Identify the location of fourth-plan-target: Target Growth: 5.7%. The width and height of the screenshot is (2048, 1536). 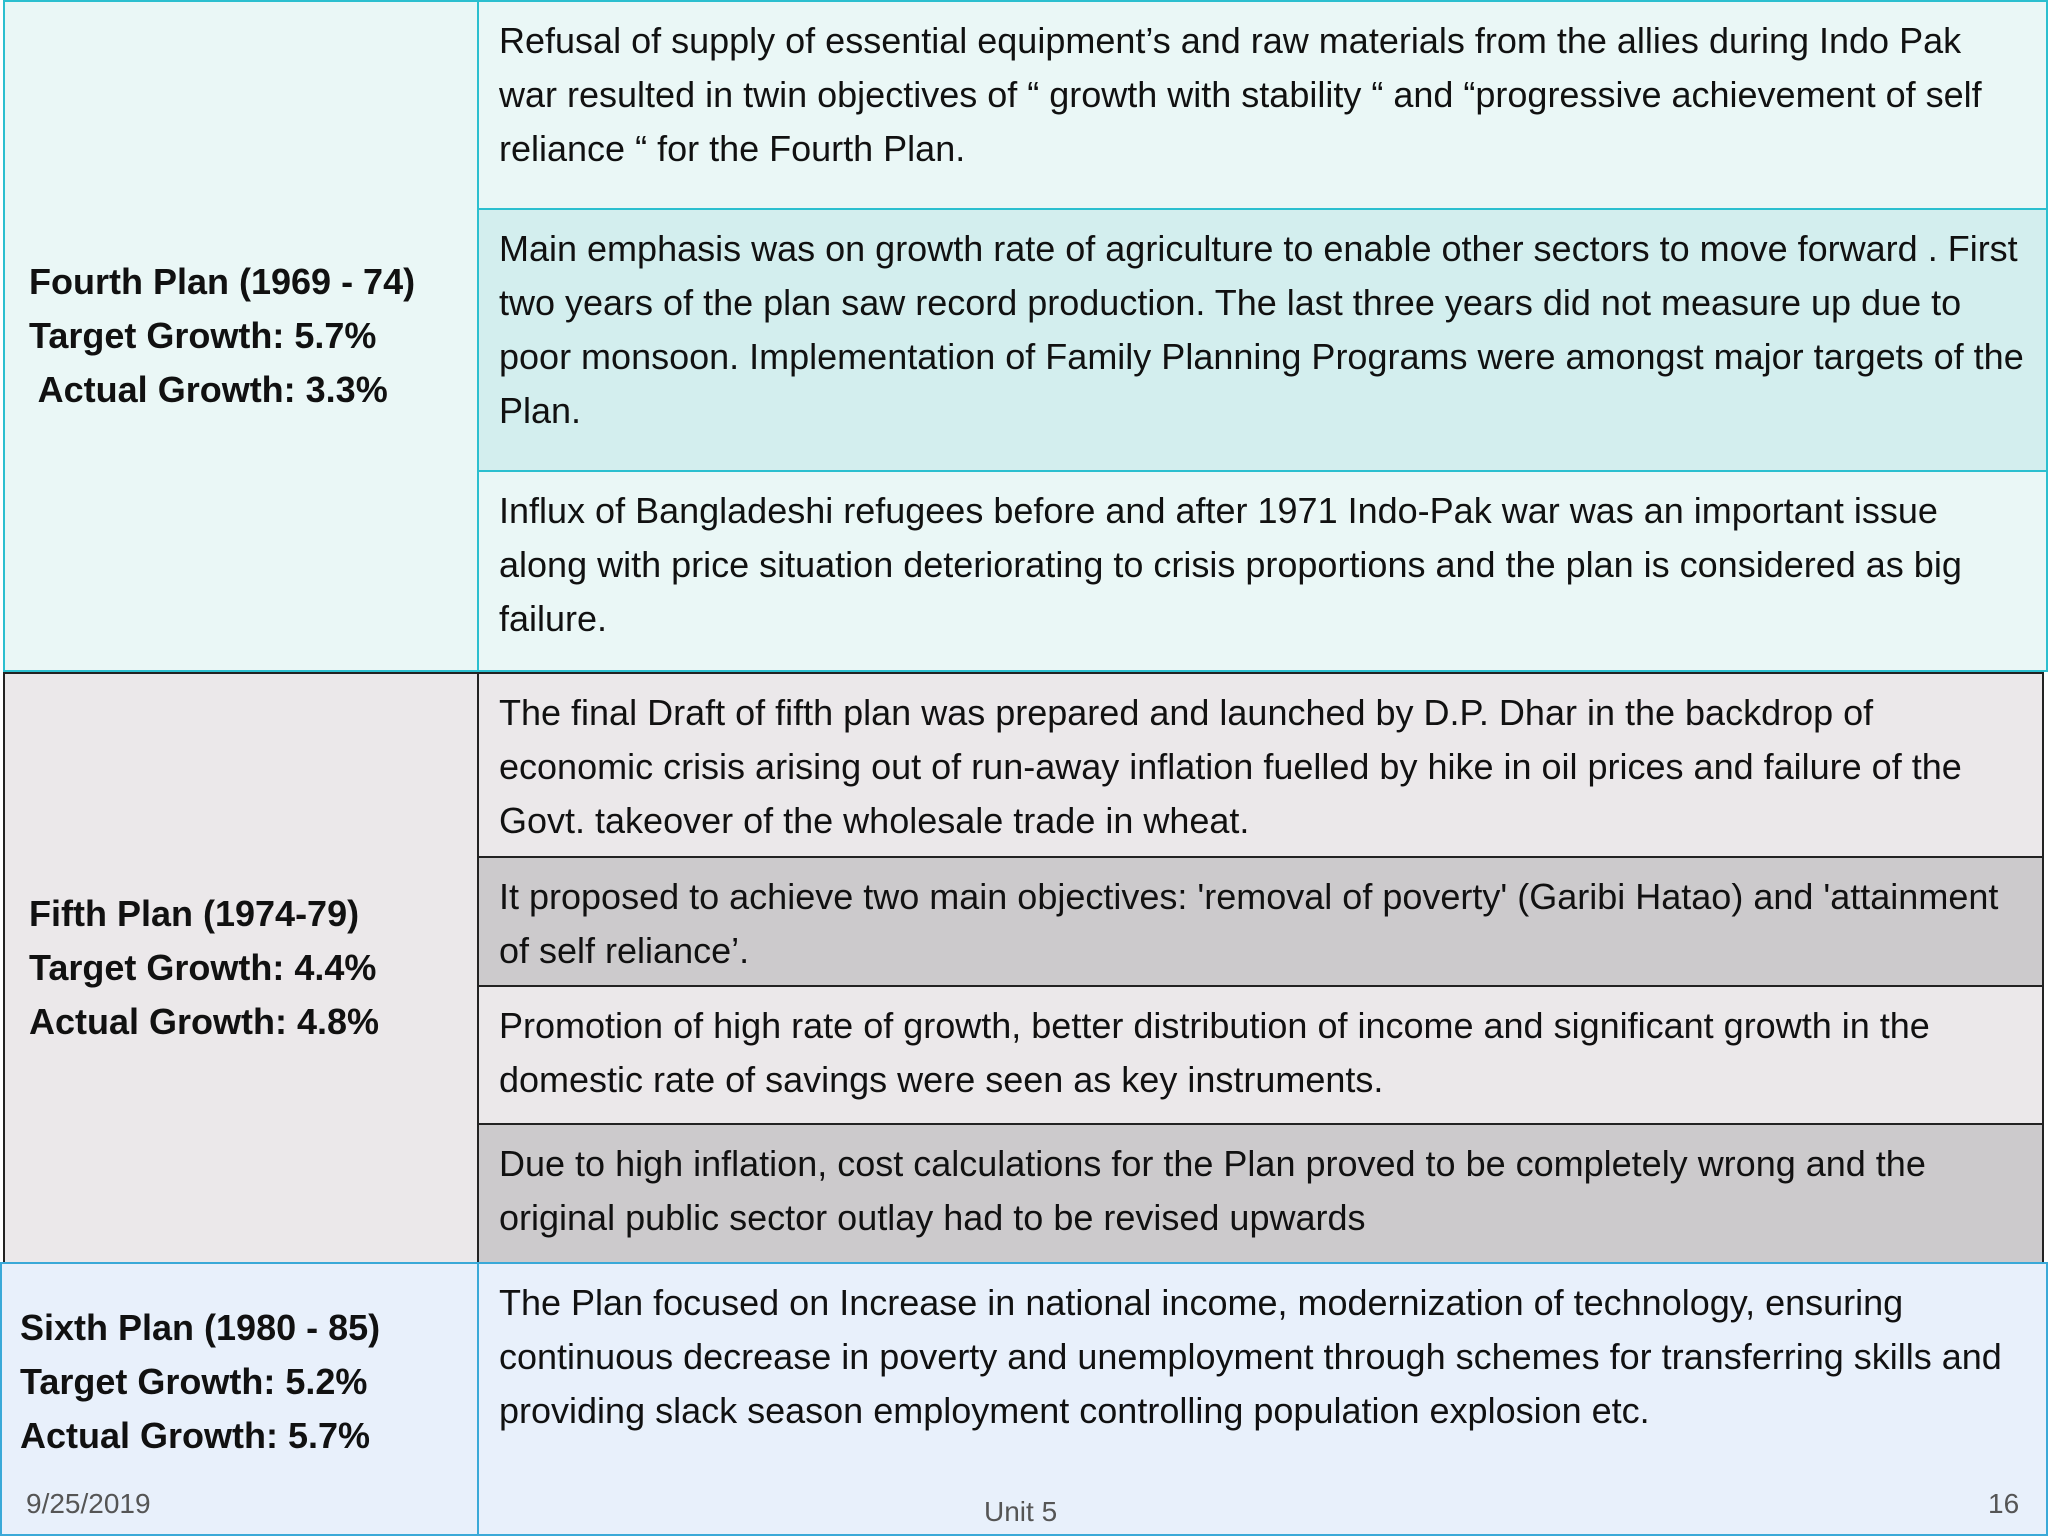
(203, 335).